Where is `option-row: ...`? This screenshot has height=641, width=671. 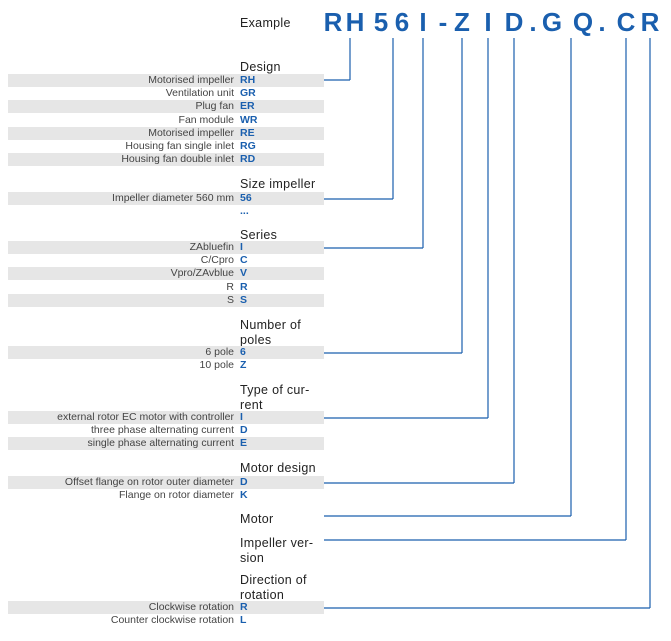
option-row: ... is located at coordinates (166, 211).